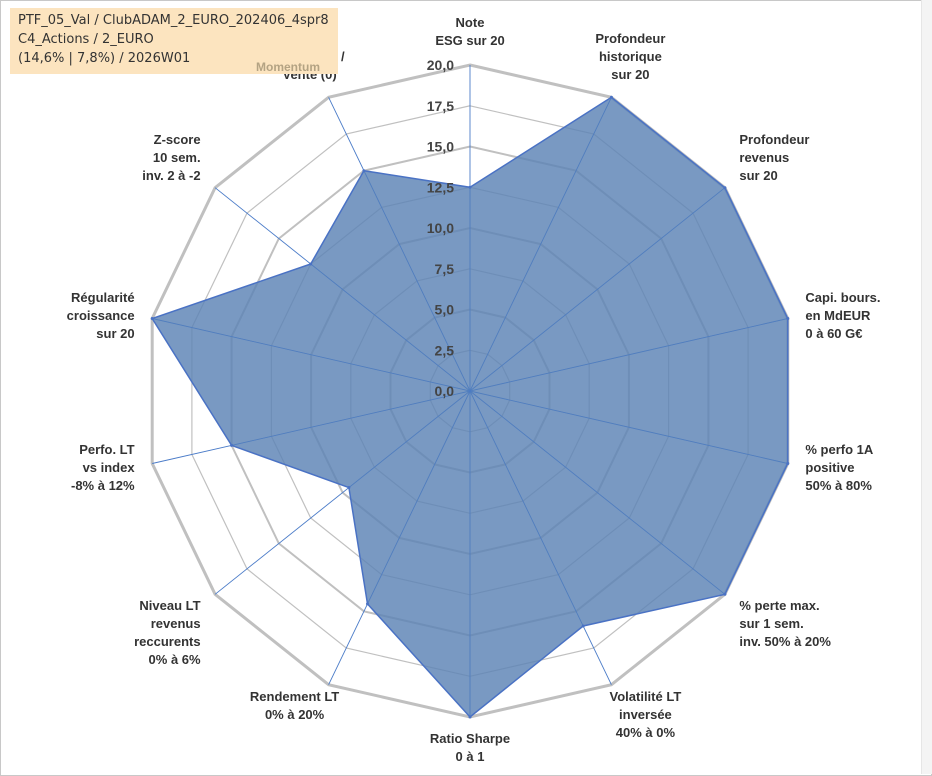  Describe the element at coordinates (630, 56) in the screenshot. I see `axis-label: Profondeur historique sur 20` at that location.